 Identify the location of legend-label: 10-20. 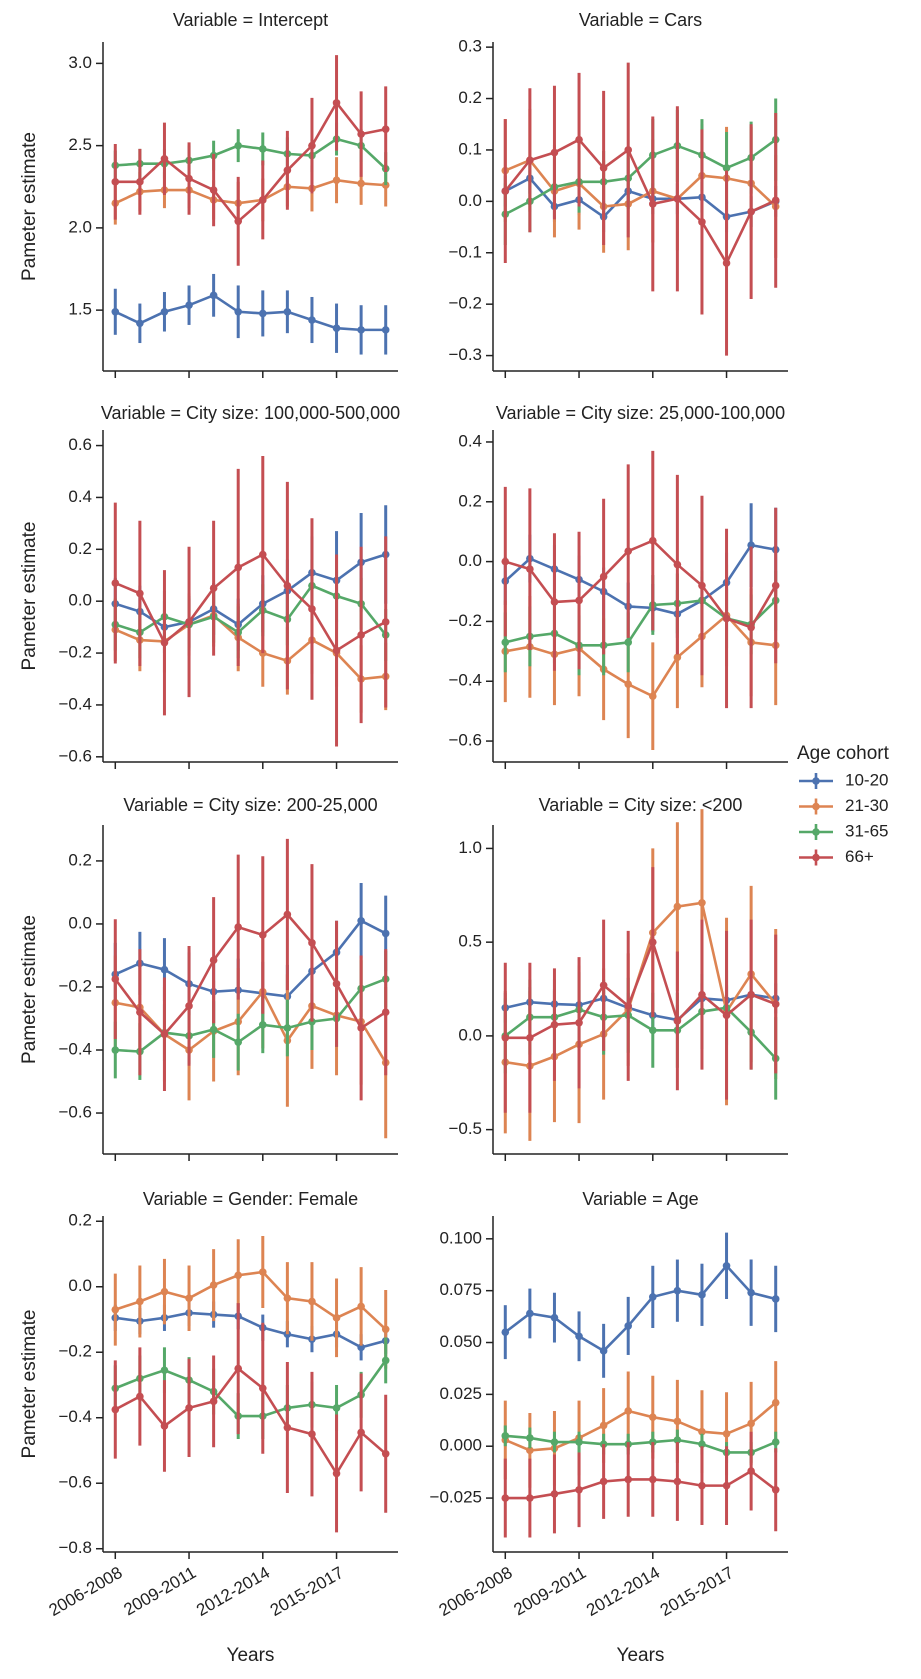
(866, 779).